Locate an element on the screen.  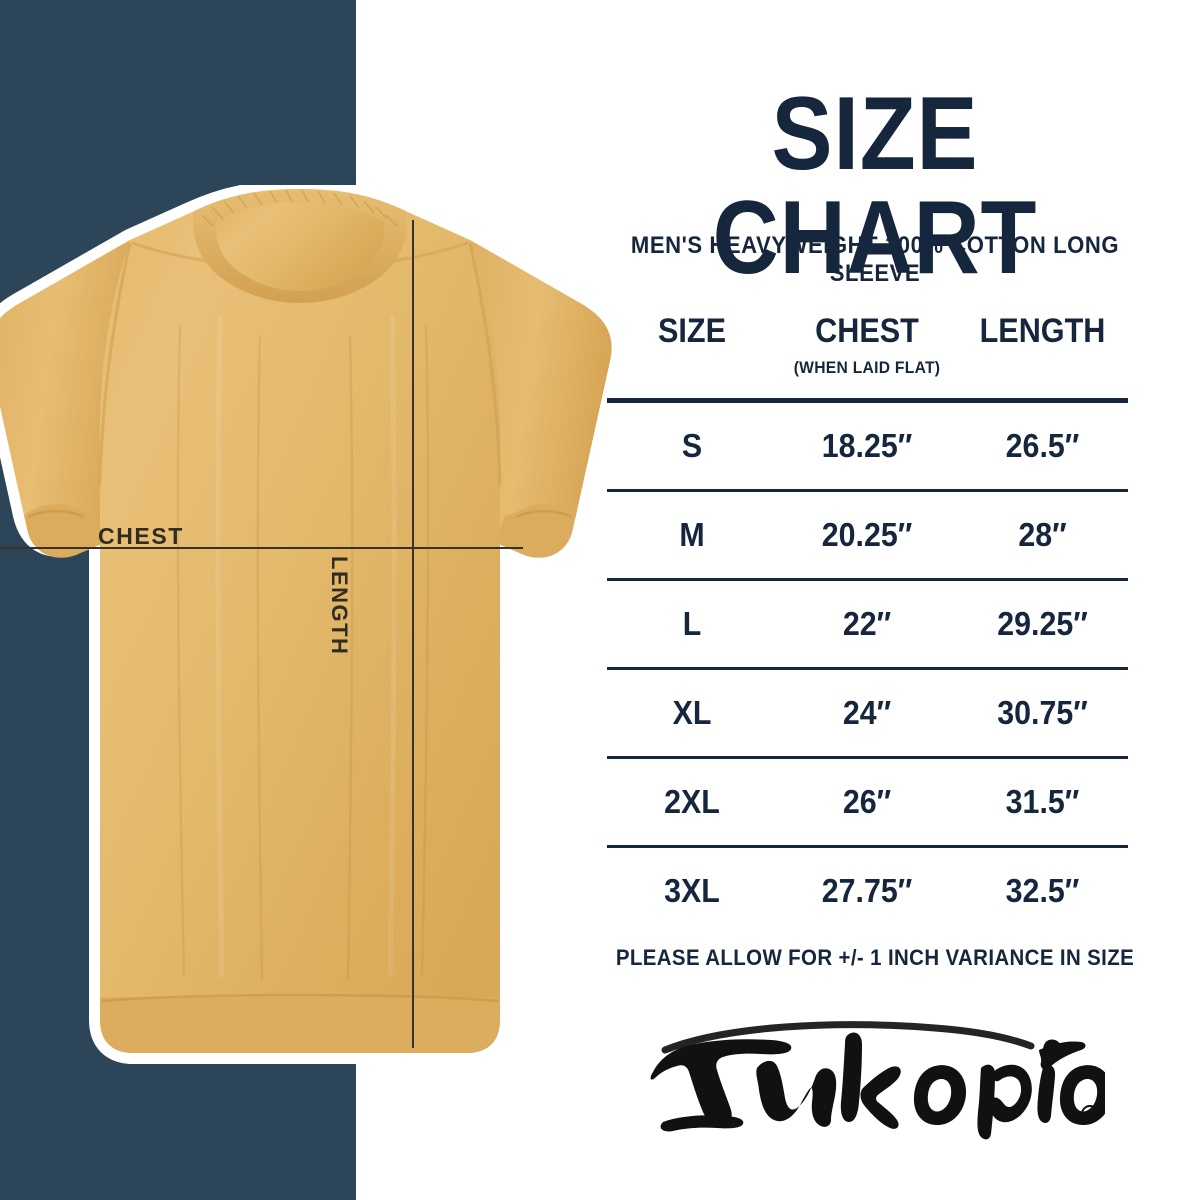
brand-logo: R is located at coordinates (874, 1075).